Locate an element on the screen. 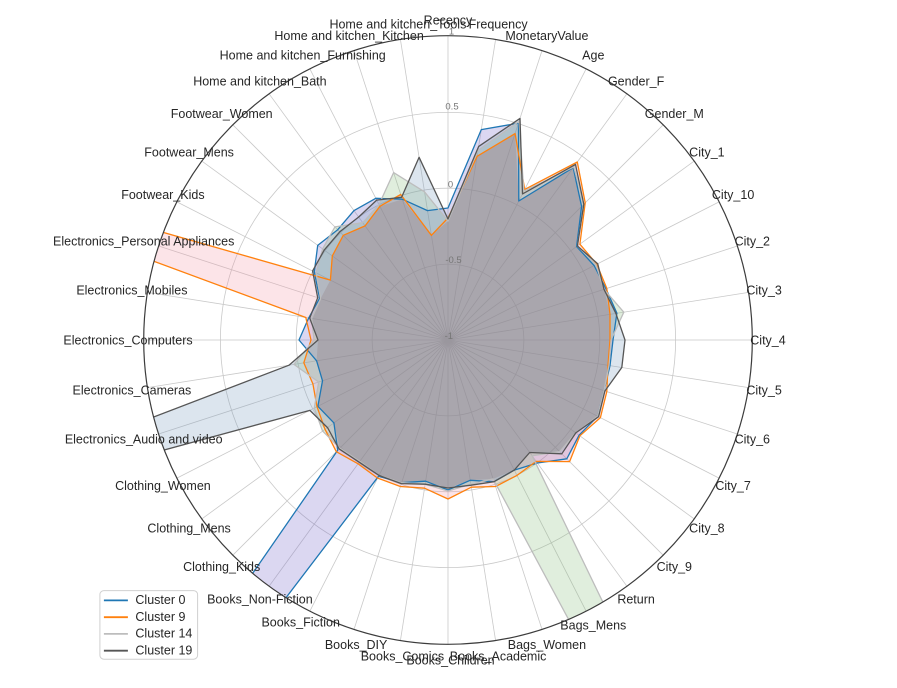 The width and height of the screenshot is (897, 688). svg-text: Recency is located at coordinates (448, 21).